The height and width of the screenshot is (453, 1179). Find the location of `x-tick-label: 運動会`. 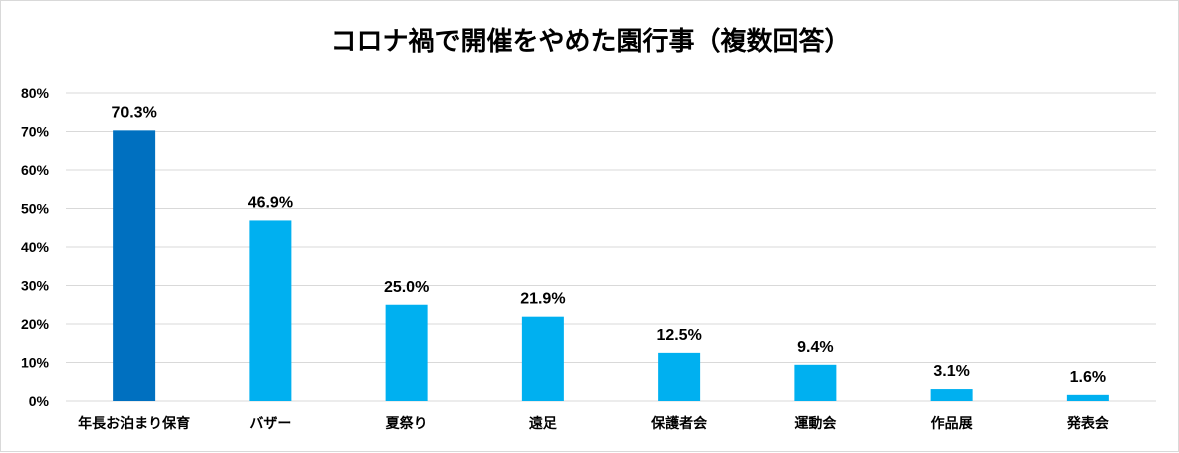

x-tick-label: 運動会 is located at coordinates (815, 423).